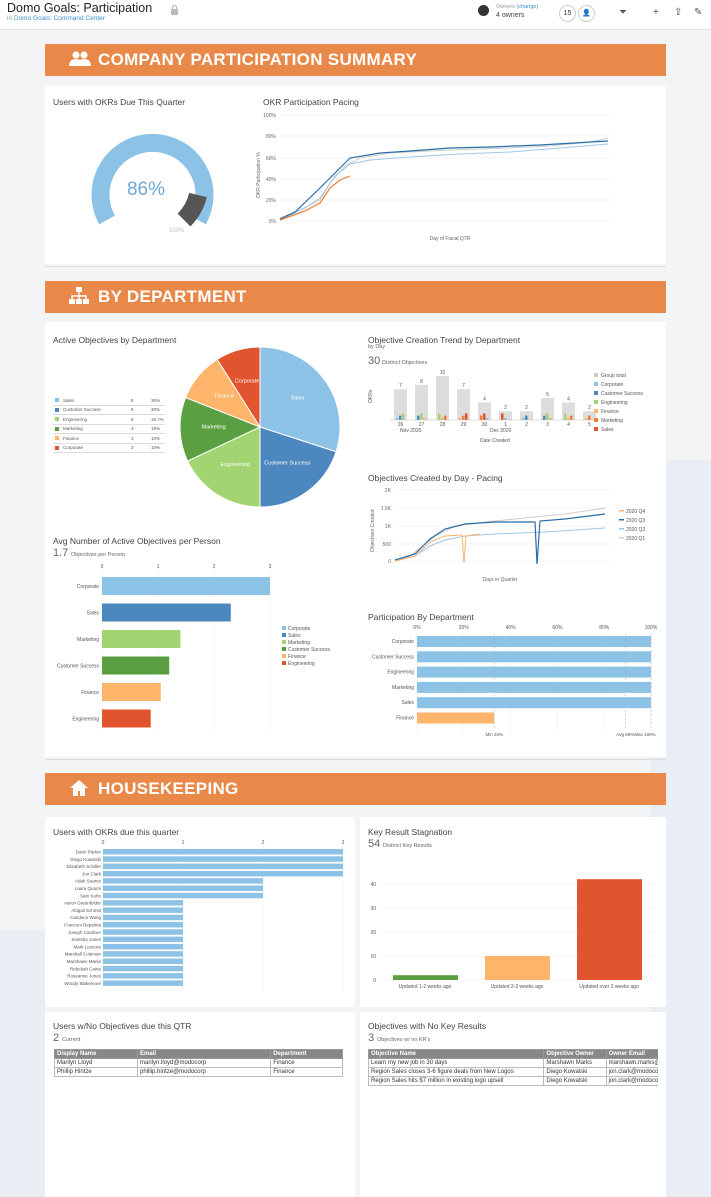 This screenshot has height=1197, width=711. I want to click on share-count-badge: 15, so click(567, 13).